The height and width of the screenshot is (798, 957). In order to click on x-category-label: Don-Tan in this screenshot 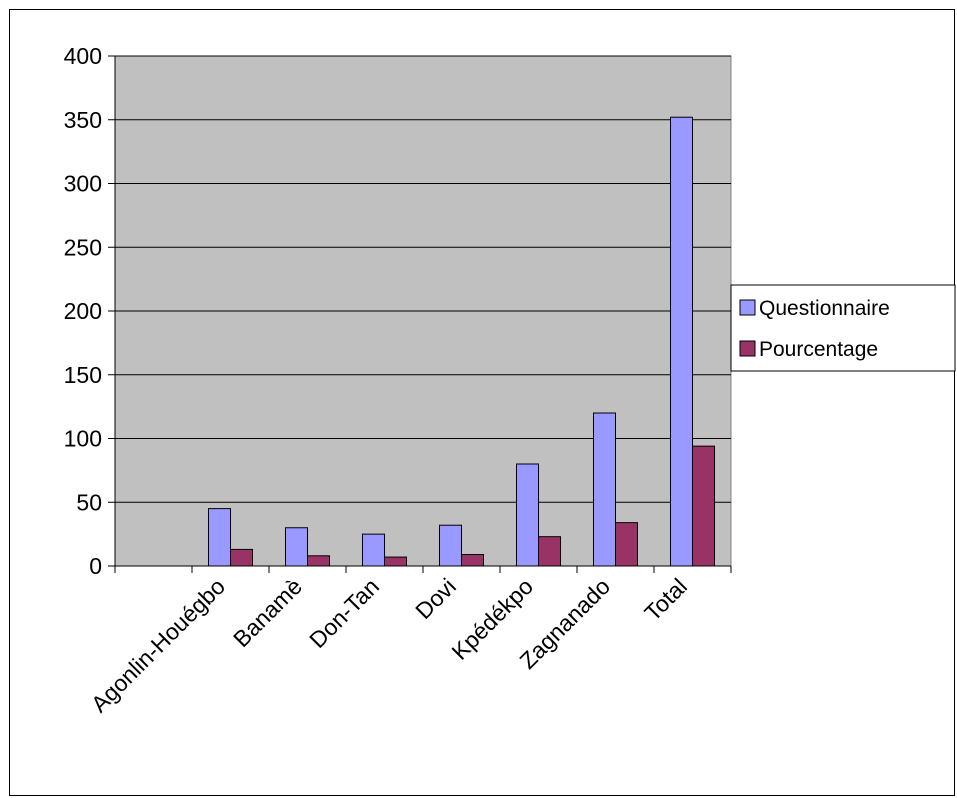, I will do `click(344, 613)`.